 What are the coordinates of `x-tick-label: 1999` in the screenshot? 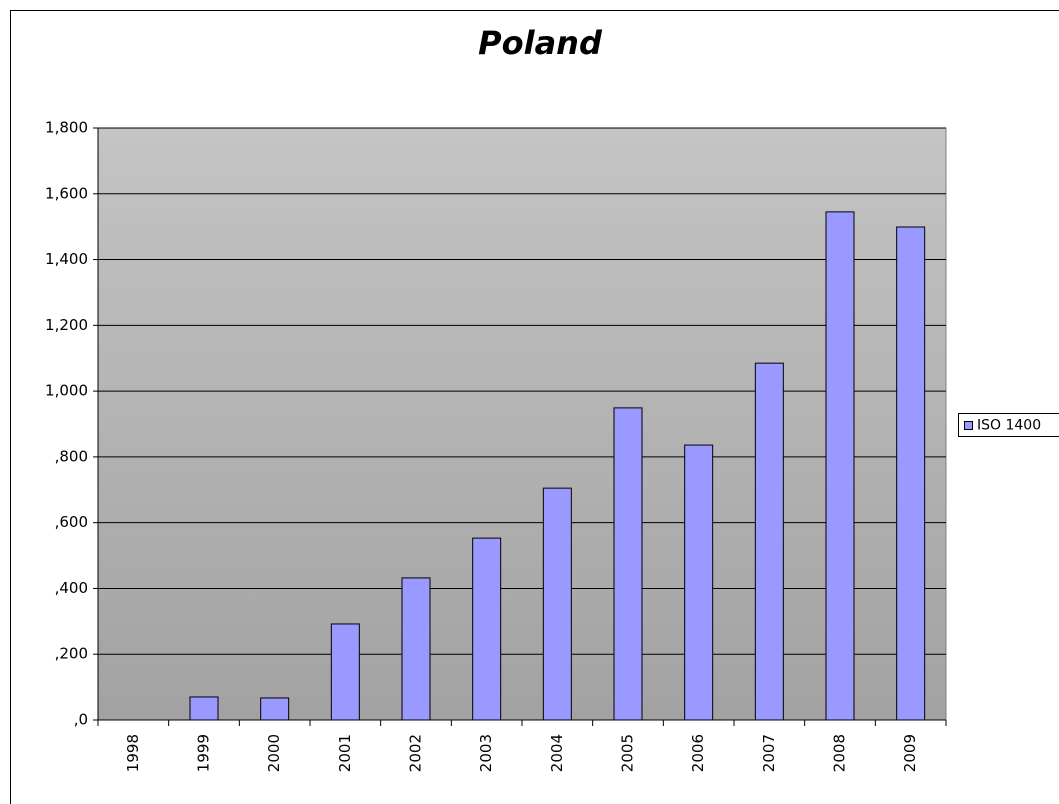 It's located at (204, 753).